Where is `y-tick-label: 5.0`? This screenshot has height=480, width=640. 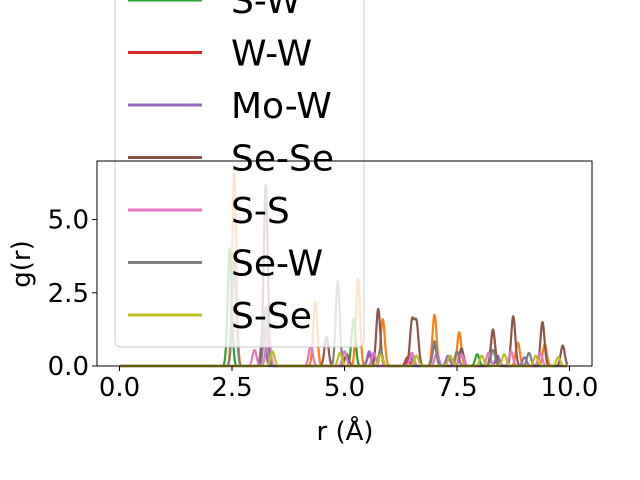
y-tick-label: 5.0 is located at coordinates (68, 221).